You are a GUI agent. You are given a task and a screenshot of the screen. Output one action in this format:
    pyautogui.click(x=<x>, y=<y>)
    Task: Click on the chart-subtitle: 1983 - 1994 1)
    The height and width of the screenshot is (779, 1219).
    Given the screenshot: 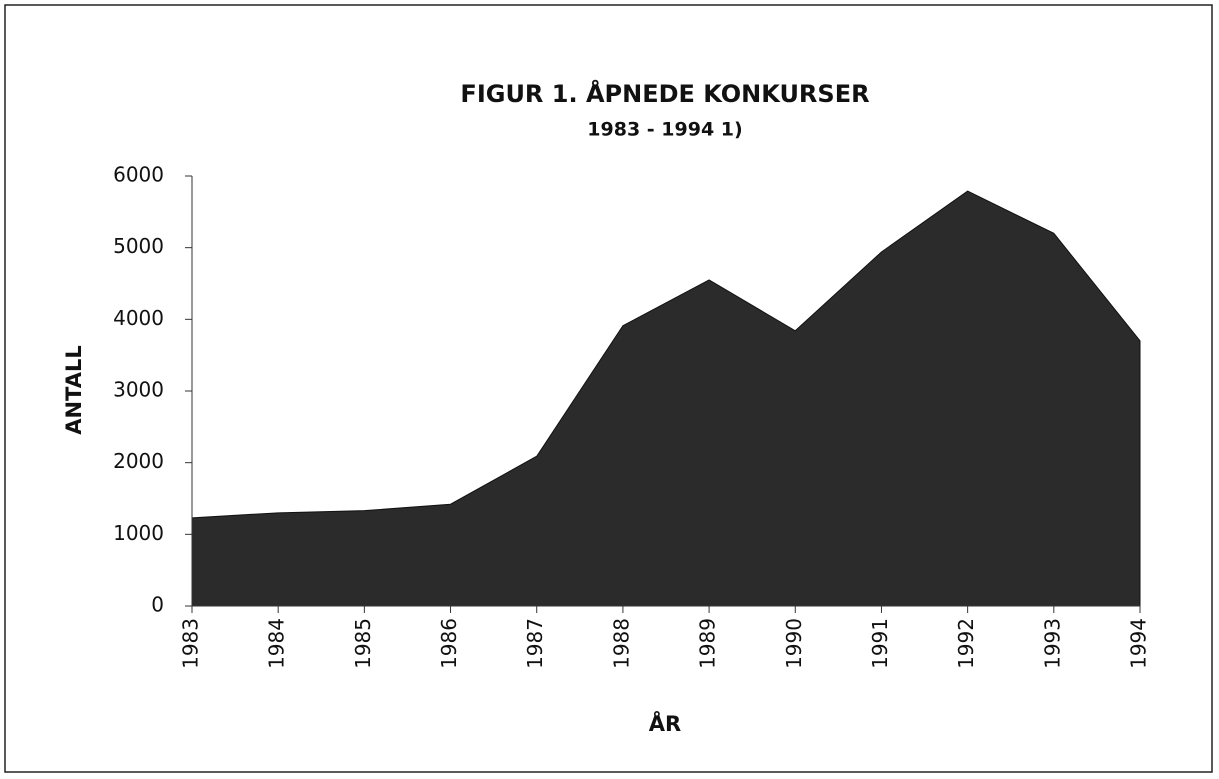 What is the action you would take?
    pyautogui.click(x=664, y=130)
    